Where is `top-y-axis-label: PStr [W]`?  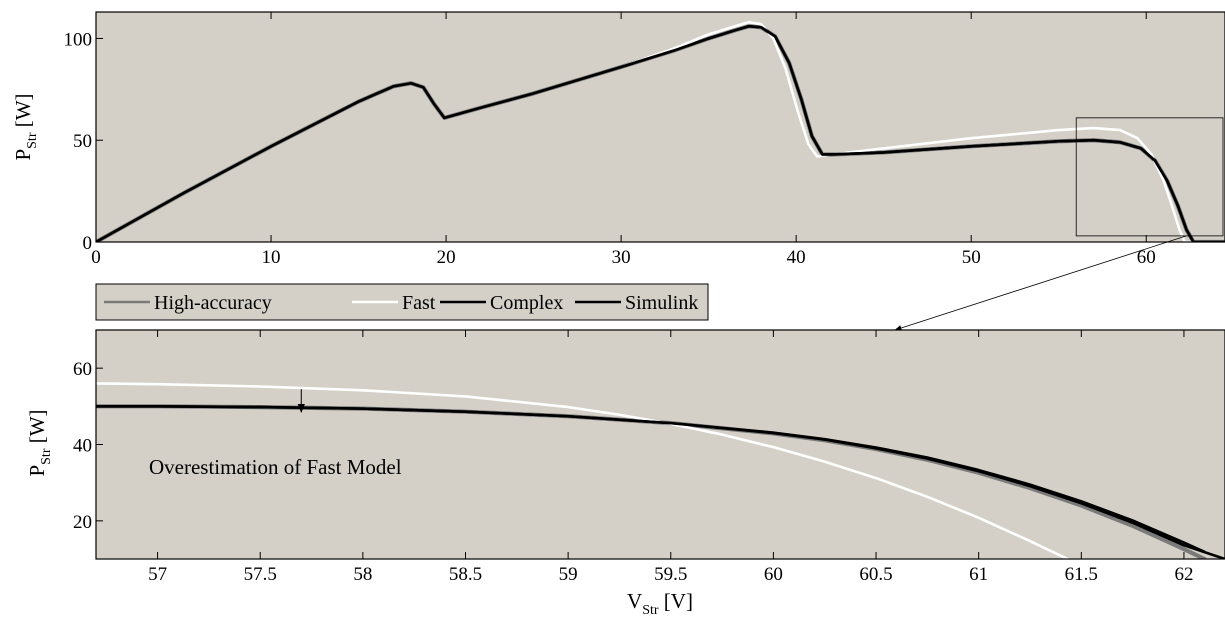 top-y-axis-label: PStr [W] is located at coordinates (25, 126).